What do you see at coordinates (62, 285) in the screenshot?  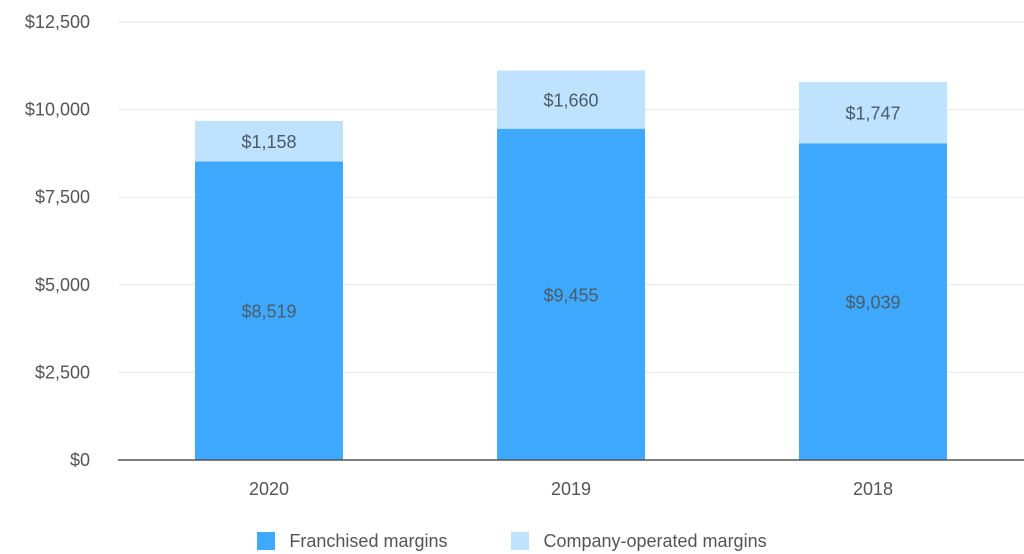 I see `y-tick-label: $5,000` at bounding box center [62, 285].